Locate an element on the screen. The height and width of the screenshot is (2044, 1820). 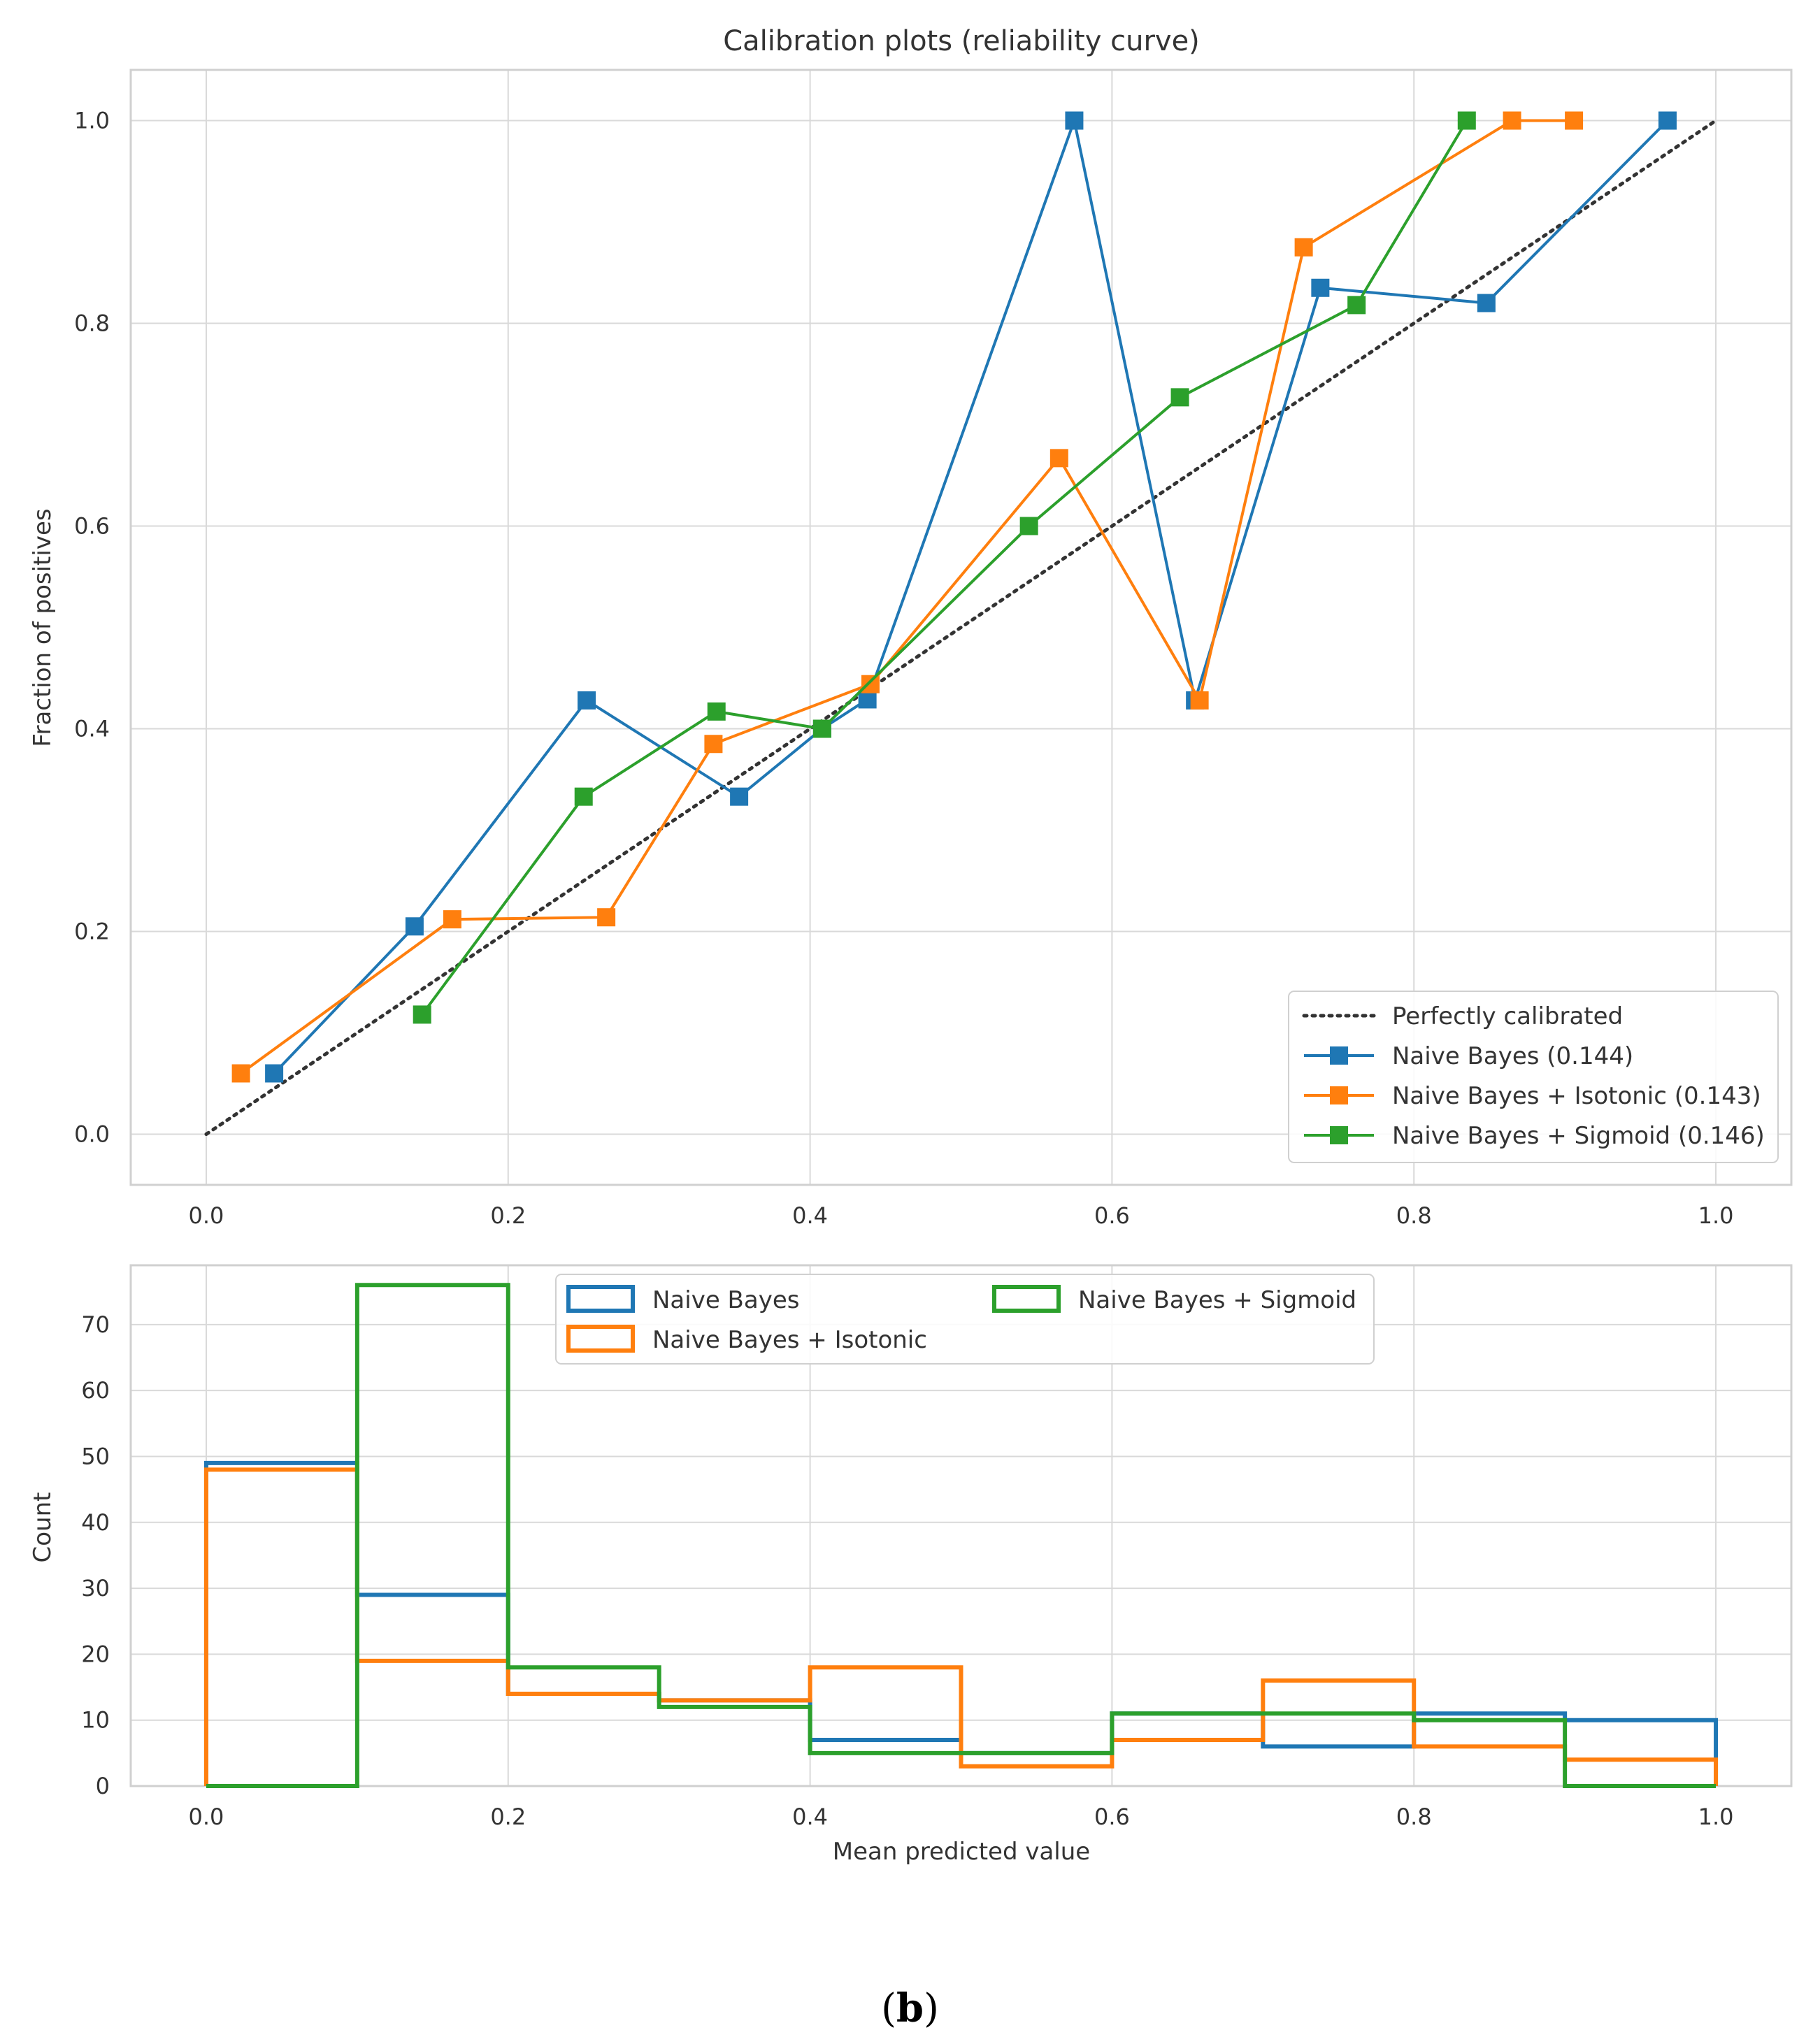
figure-caption: (b) is located at coordinates (910, 2008).